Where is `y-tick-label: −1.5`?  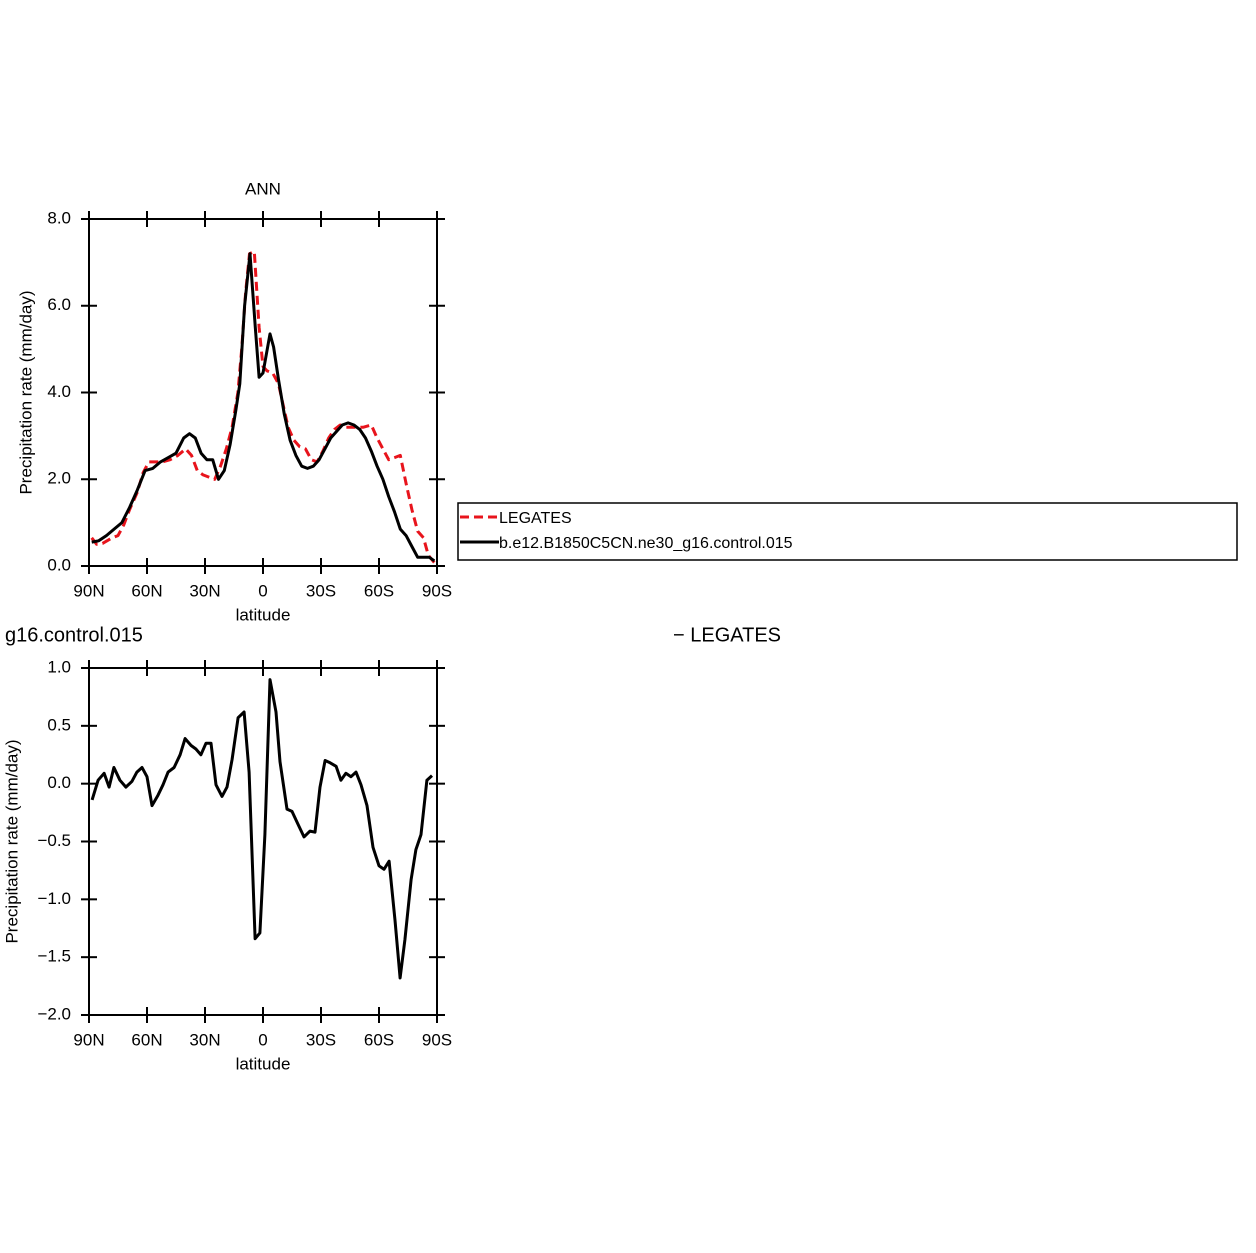 y-tick-label: −1.5 is located at coordinates (54, 956).